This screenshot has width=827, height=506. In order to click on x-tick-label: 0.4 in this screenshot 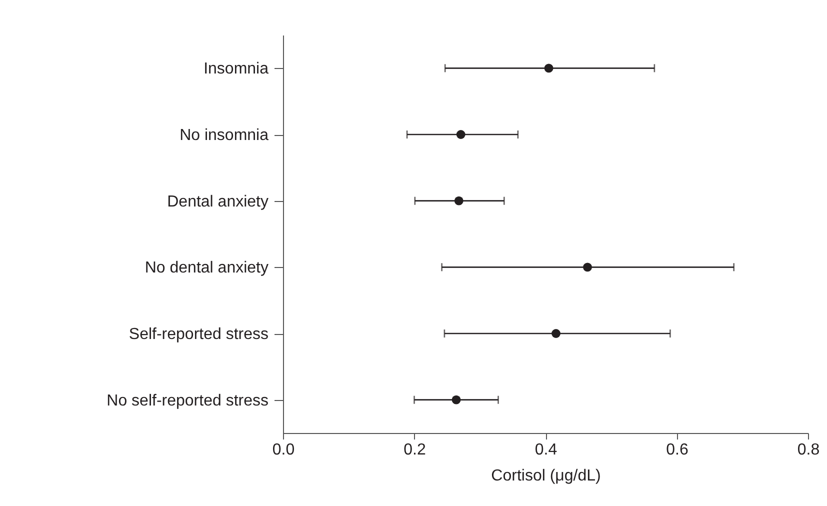, I will do `click(546, 450)`.